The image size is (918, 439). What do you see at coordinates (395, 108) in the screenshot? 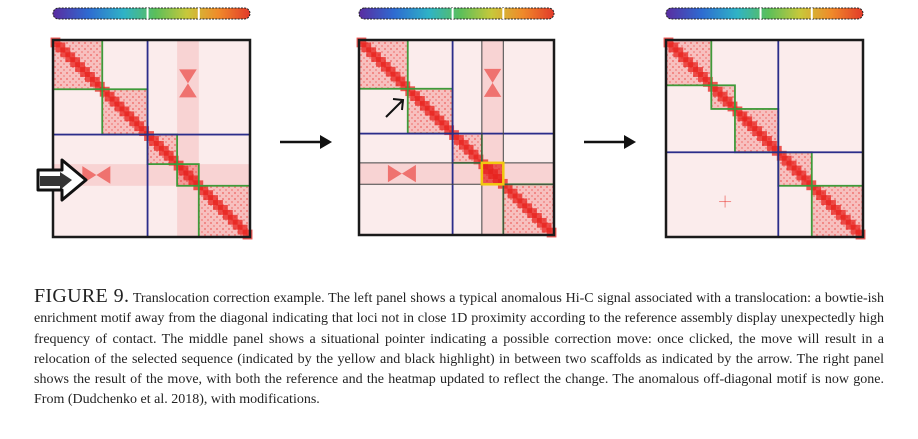
I see `pointer-arrow-icon` at bounding box center [395, 108].